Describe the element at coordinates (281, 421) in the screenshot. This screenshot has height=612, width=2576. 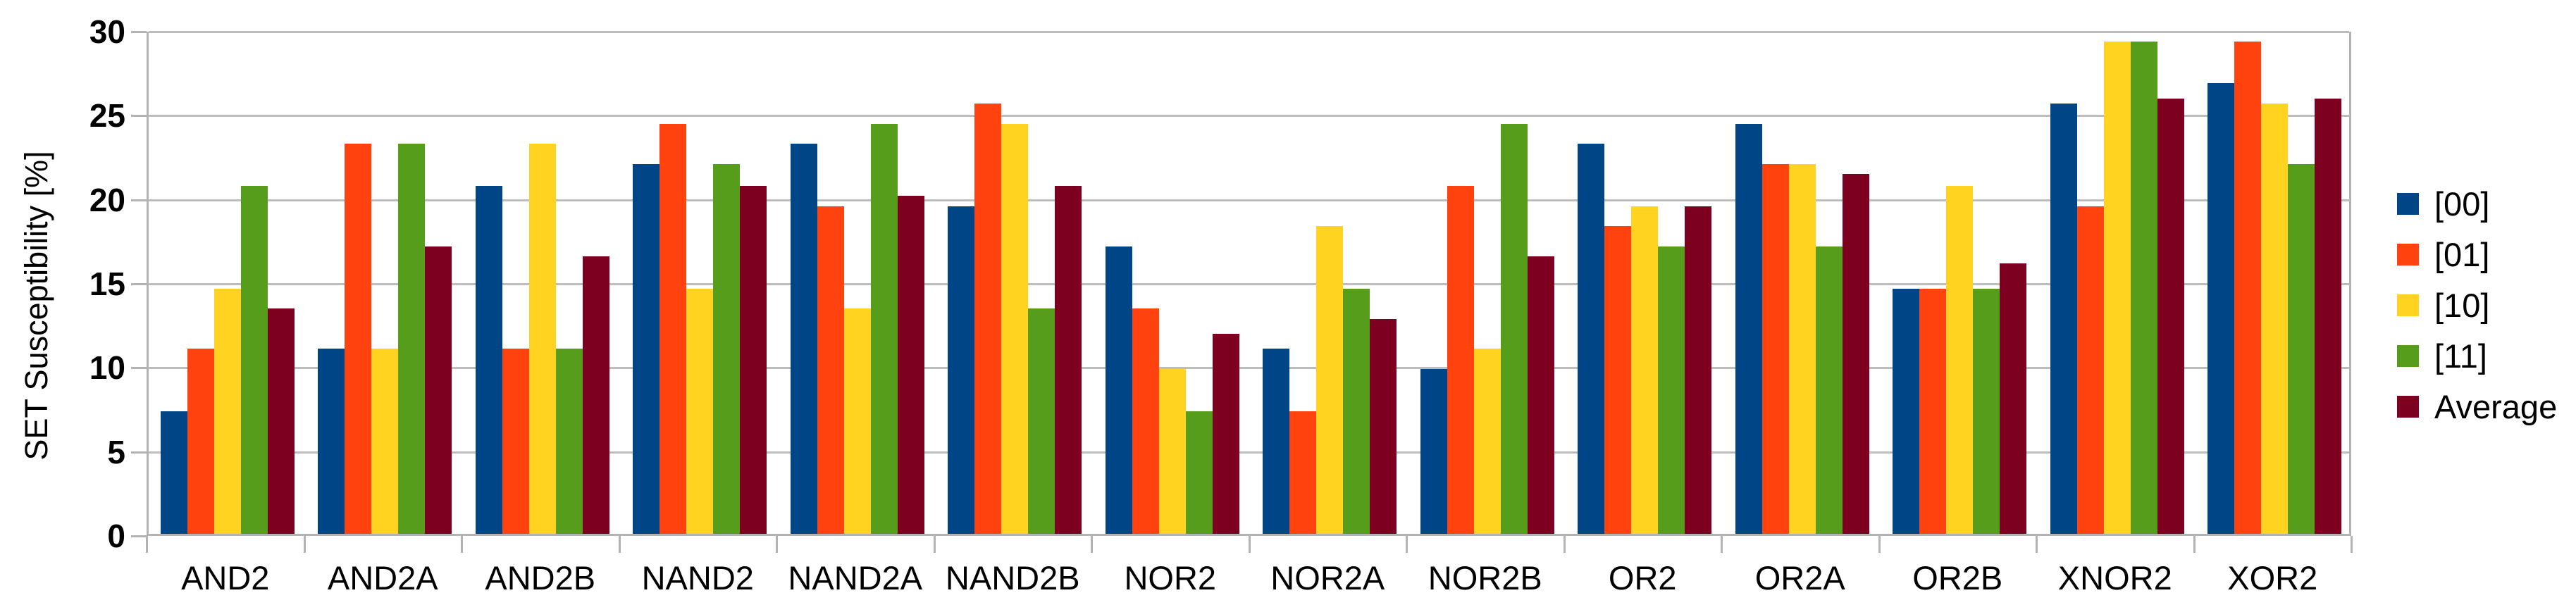
I see `bar-AND2-Average` at that location.